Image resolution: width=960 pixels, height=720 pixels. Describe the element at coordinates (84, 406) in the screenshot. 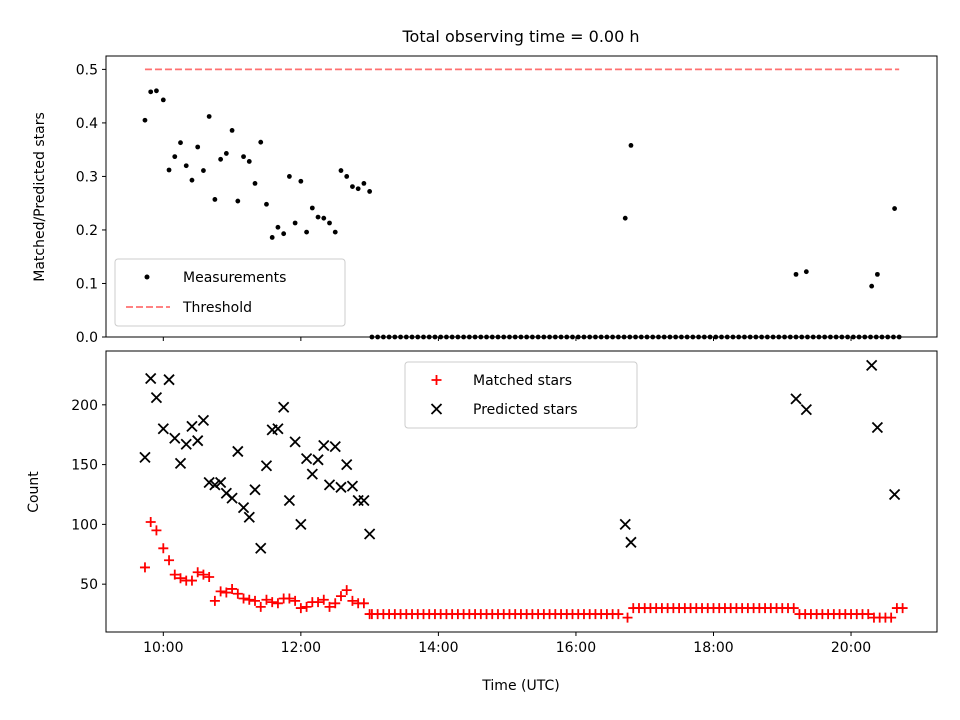

I see `ytick-label: 200` at that location.